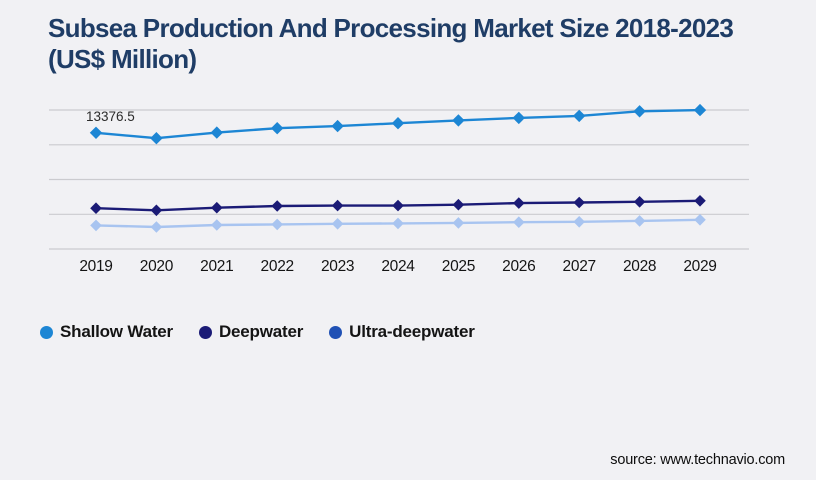  What do you see at coordinates (216, 266) in the screenshot?
I see `x-axis-tick-label: 2021` at bounding box center [216, 266].